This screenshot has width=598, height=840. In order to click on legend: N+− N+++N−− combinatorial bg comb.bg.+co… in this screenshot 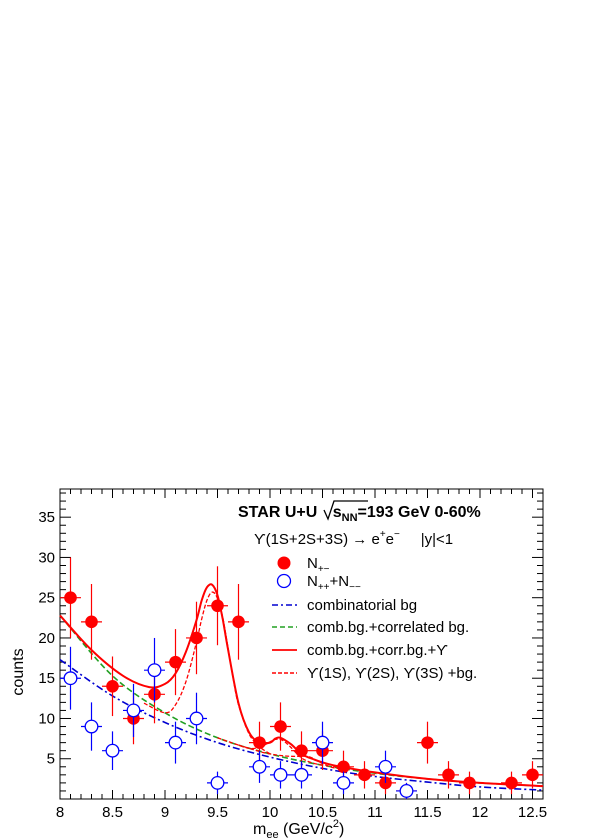, I will do `click(374, 618)`.